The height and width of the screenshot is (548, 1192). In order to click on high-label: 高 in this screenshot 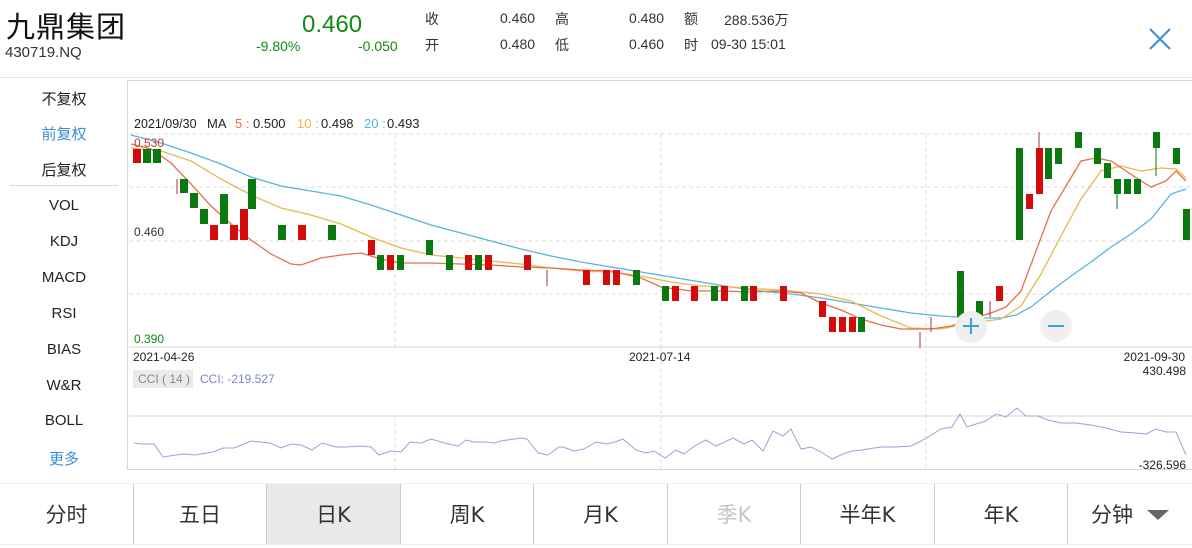, I will do `click(562, 20)`.